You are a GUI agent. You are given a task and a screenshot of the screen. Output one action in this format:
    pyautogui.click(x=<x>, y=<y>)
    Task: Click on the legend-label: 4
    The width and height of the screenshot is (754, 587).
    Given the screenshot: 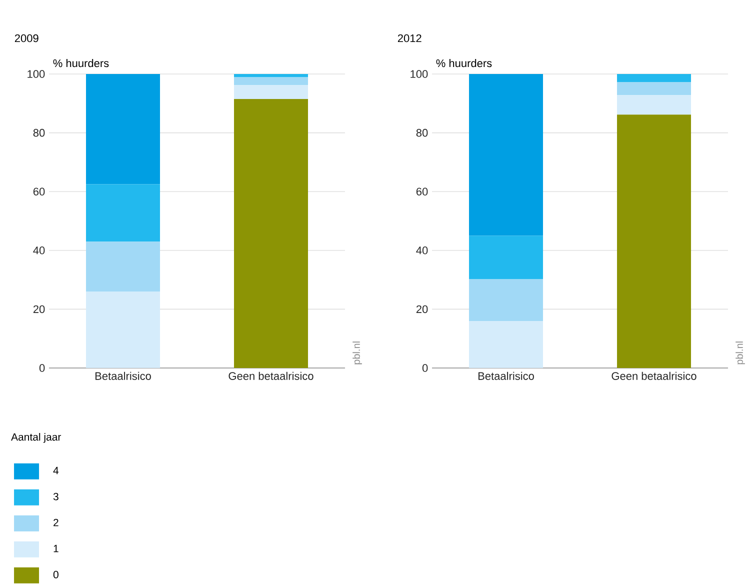 What is the action you would take?
    pyautogui.click(x=56, y=470)
    